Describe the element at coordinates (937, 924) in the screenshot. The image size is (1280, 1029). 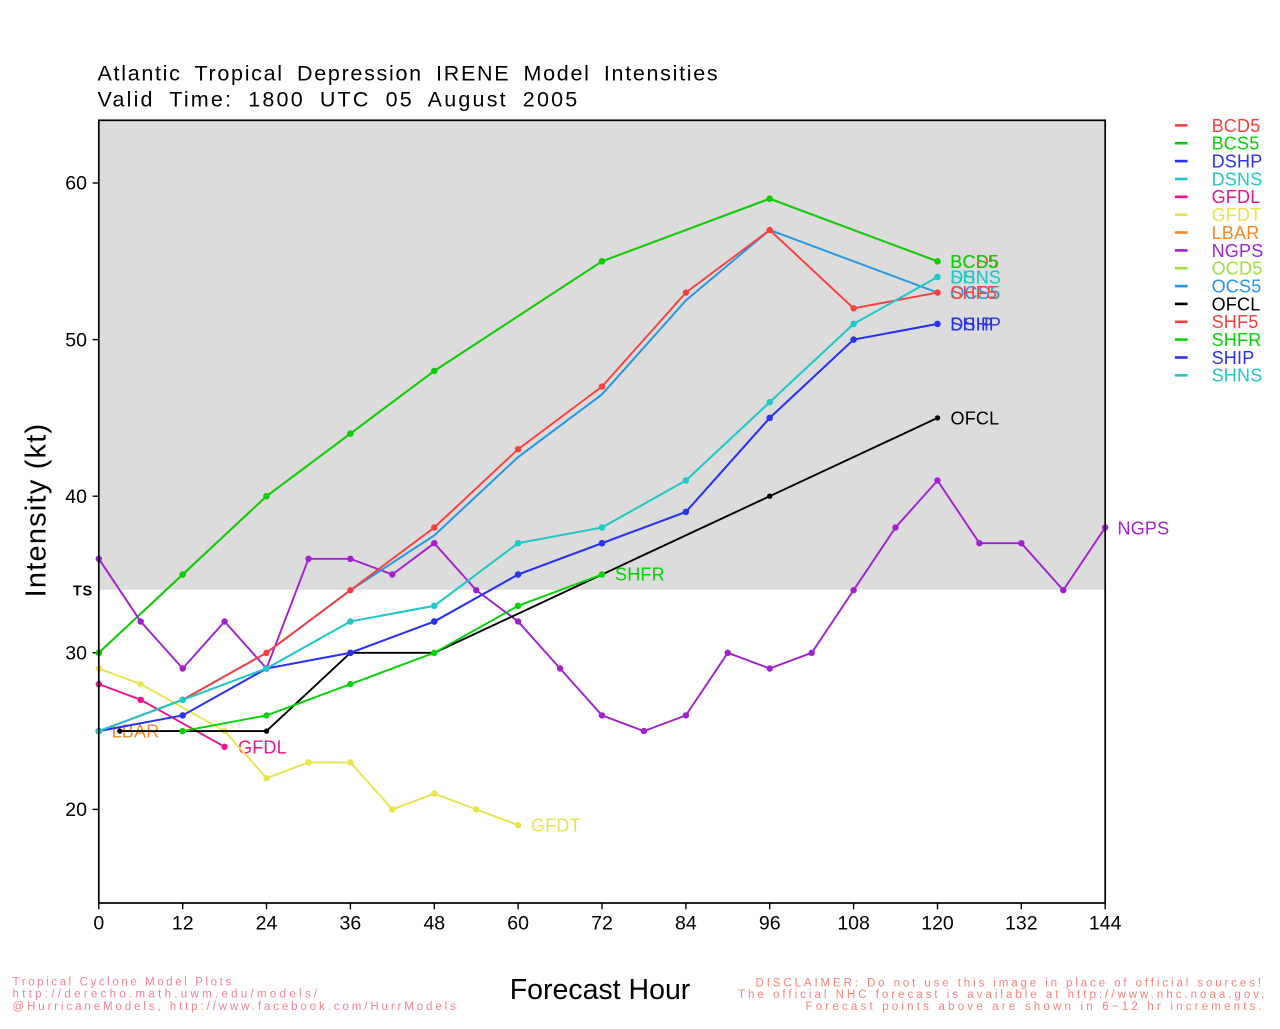
I see `svg-text: 120` at that location.